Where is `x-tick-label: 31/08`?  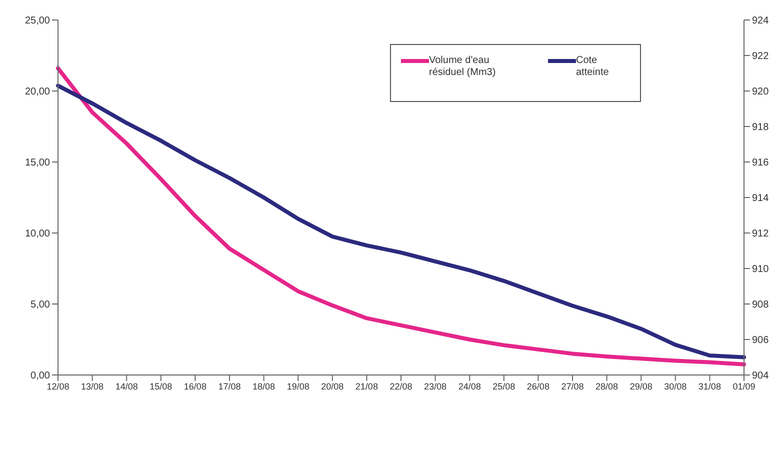
x-tick-label: 31/08 is located at coordinates (709, 386).